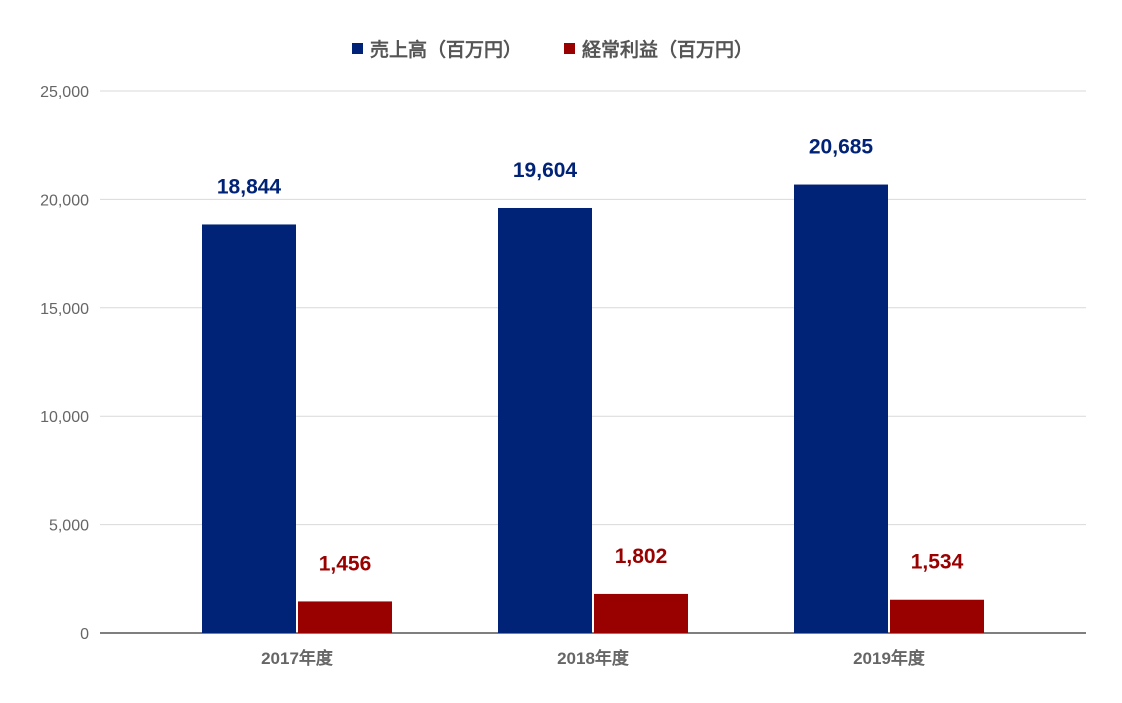 Image resolution: width=1122 pixels, height=703 pixels. I want to click on x-category-label: 2018年度, so click(593, 658).